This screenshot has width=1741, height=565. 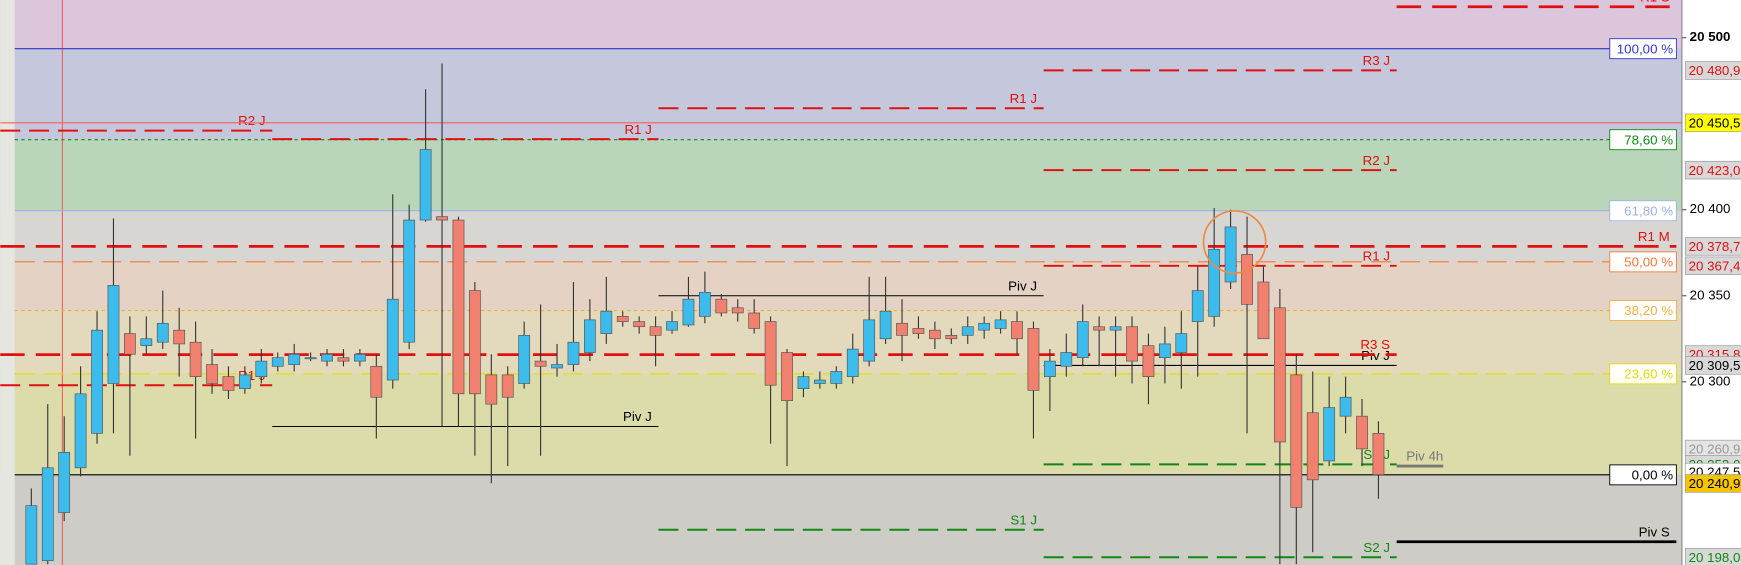 I want to click on level-label: Piv S, so click(x=1654, y=531).